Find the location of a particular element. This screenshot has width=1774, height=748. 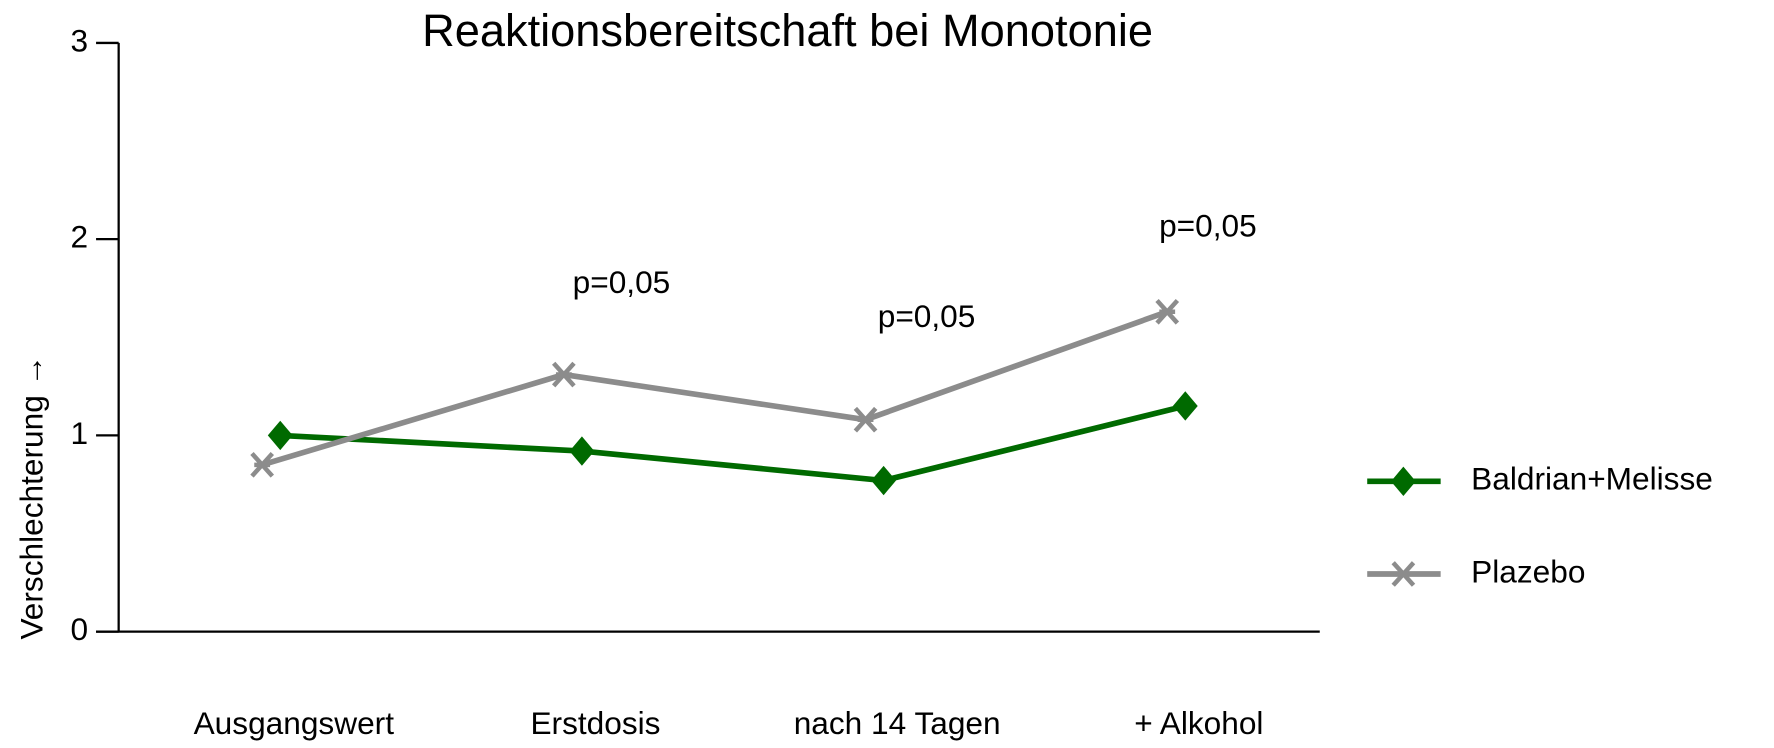

x-tick-label: nach 14 Tagen is located at coordinates (897, 723).